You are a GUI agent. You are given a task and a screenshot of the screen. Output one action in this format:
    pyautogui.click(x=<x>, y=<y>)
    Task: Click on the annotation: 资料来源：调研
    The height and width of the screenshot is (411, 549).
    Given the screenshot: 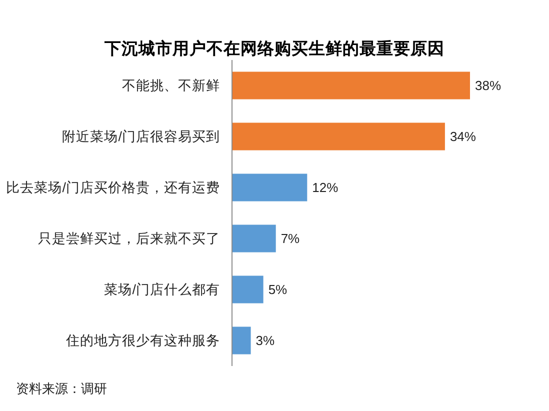 What is the action you would take?
    pyautogui.click(x=61, y=388)
    